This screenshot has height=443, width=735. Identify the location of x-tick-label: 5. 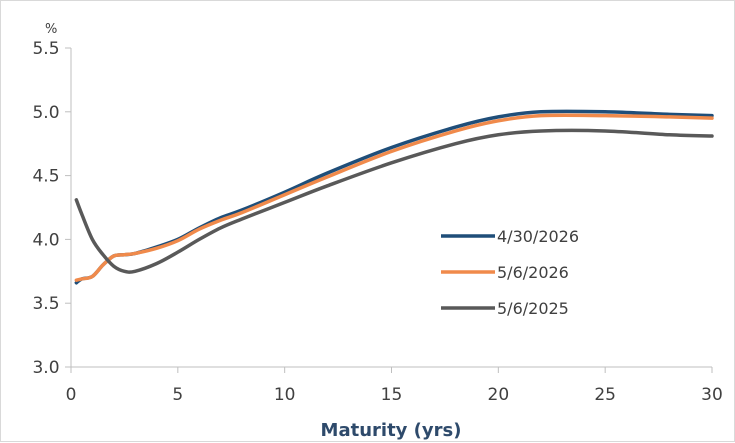
(177, 395).